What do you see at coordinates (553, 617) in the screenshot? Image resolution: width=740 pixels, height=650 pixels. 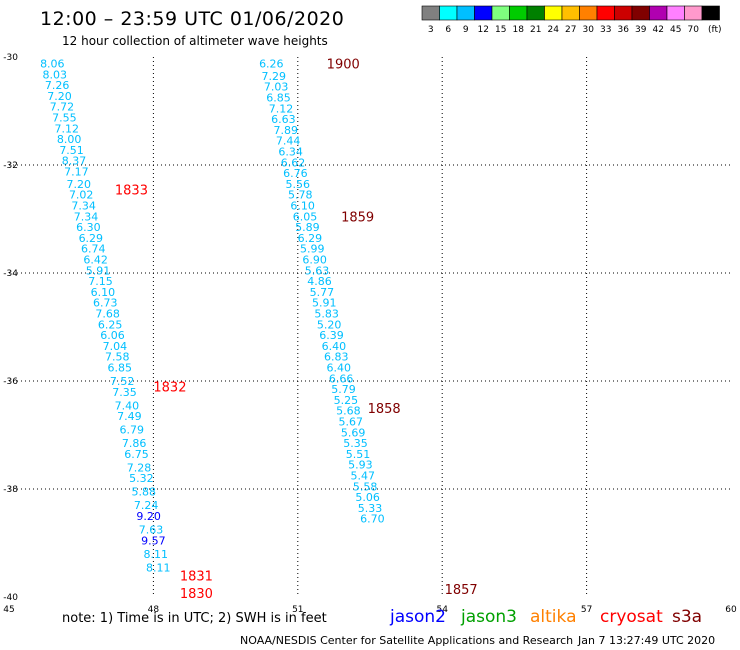 I see `legend-altika: altika` at bounding box center [553, 617].